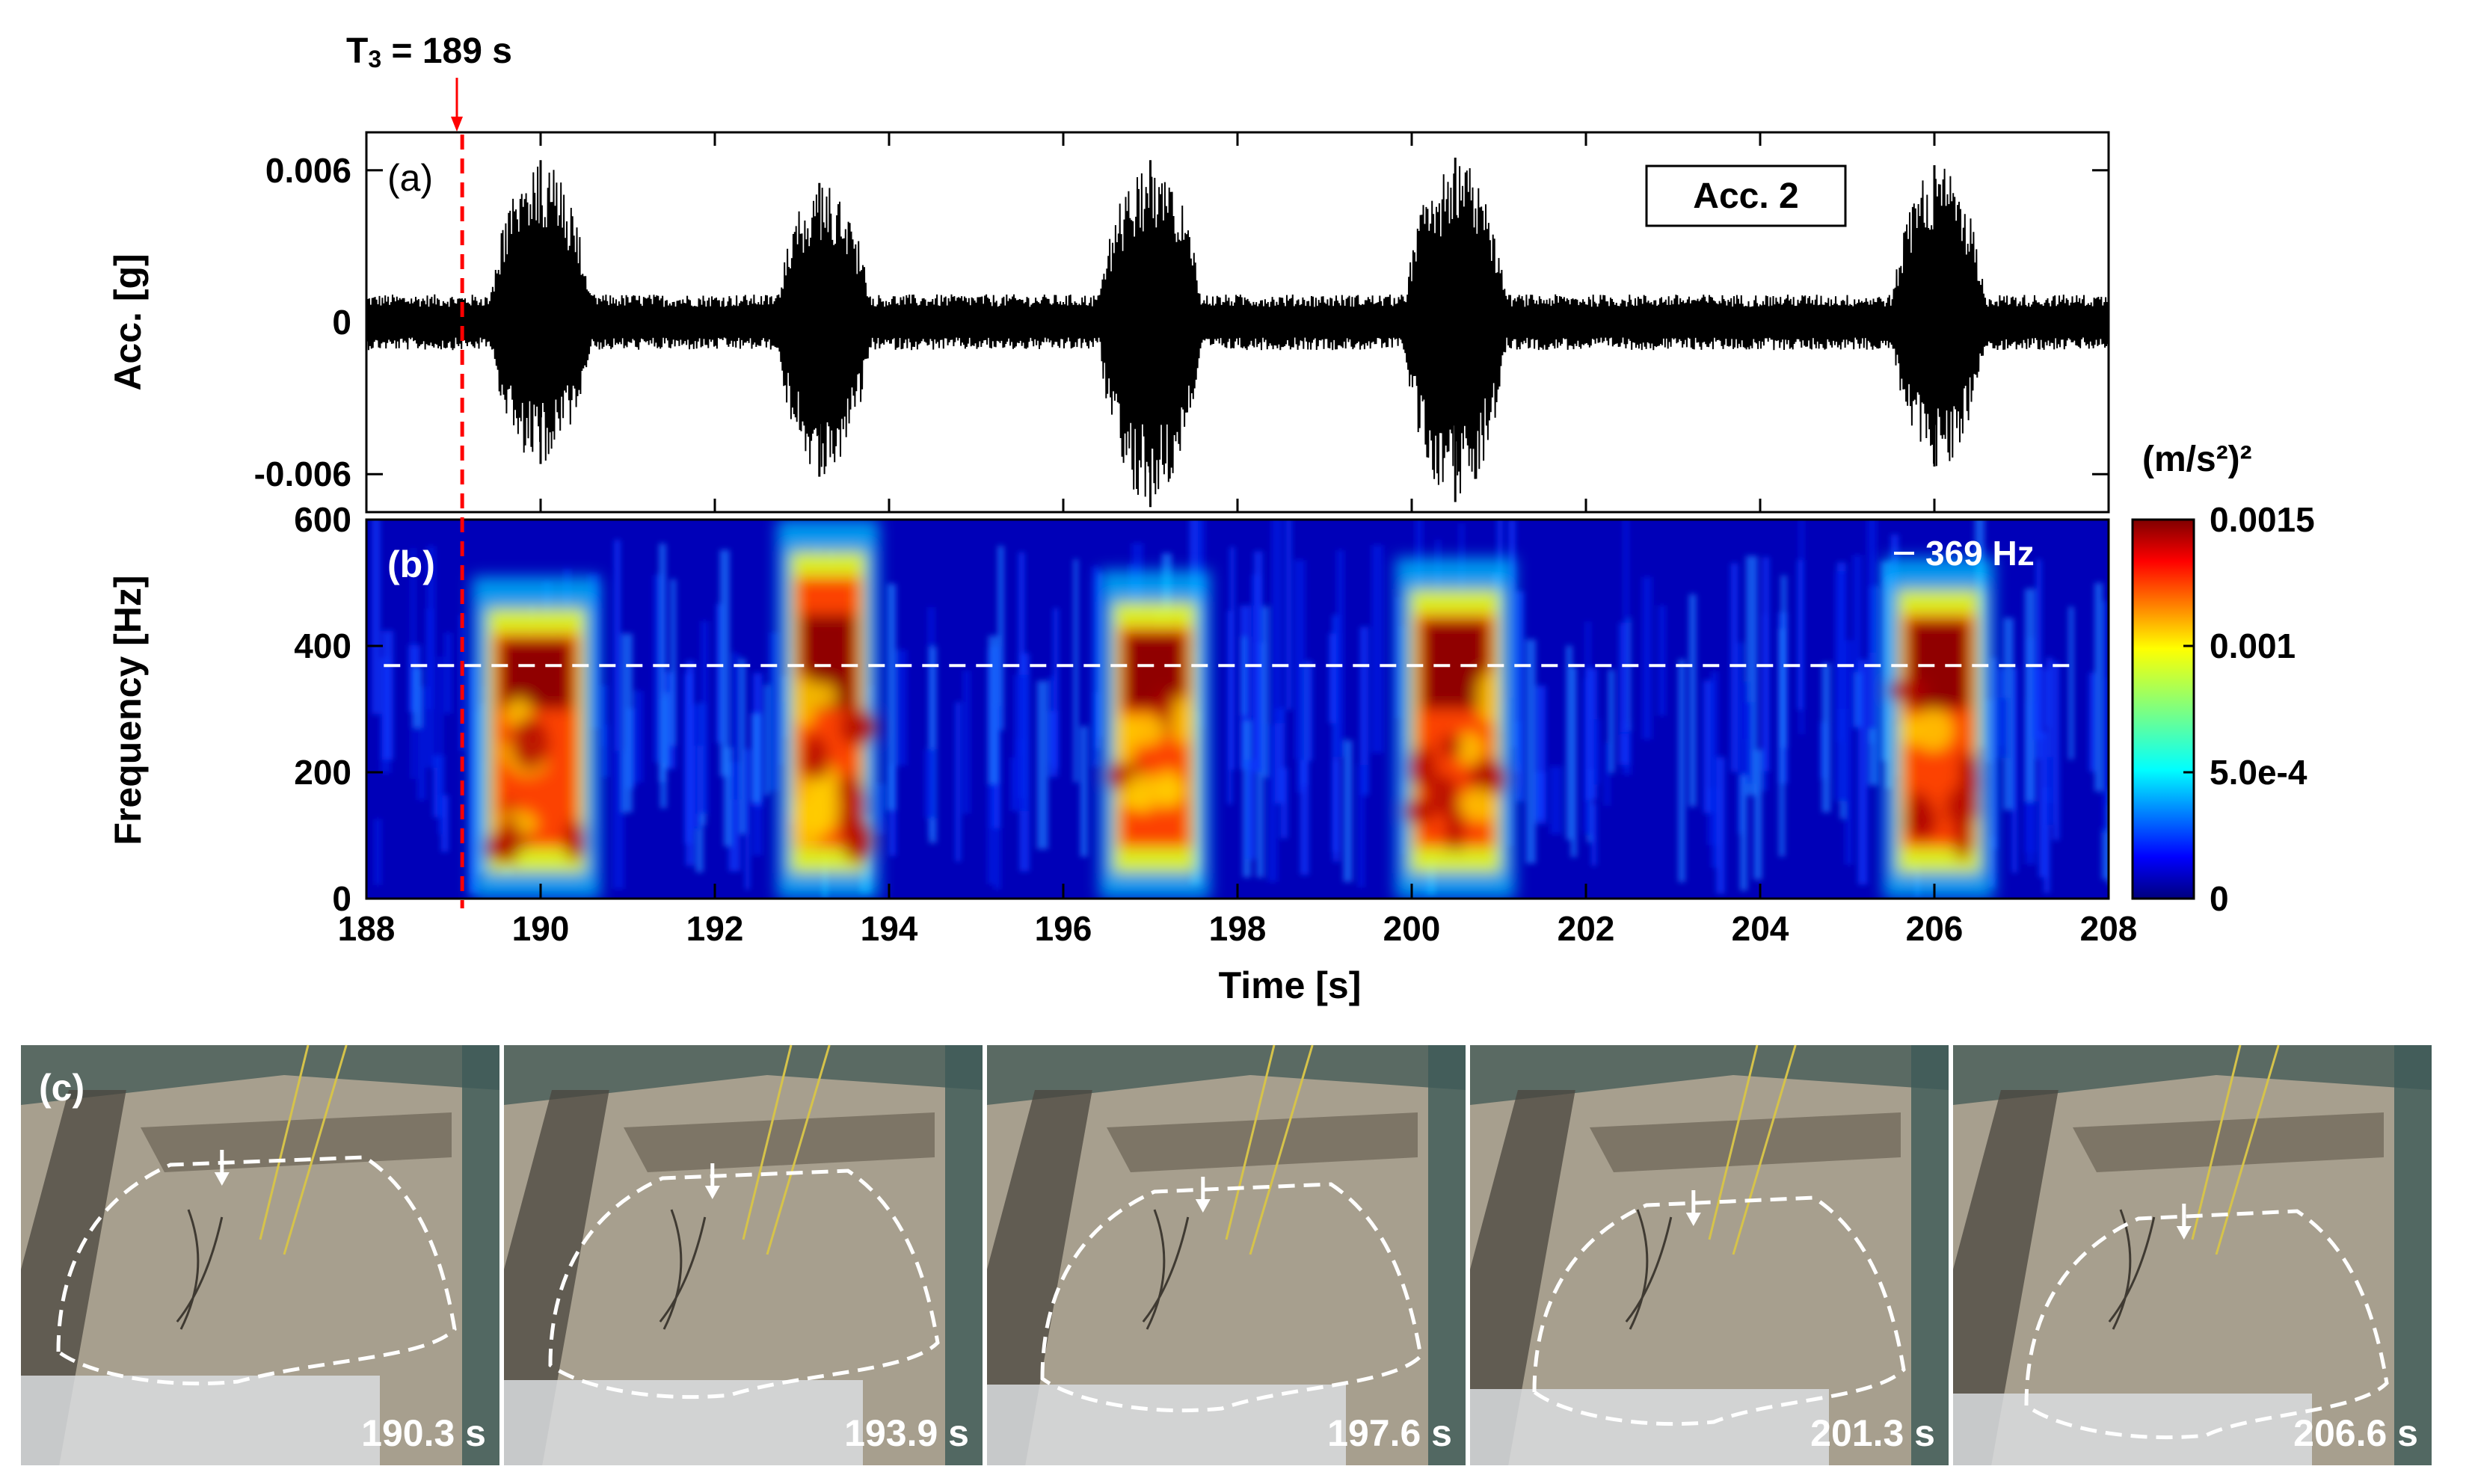  What do you see at coordinates (2132, 1429) in the screenshot?
I see `water` at bounding box center [2132, 1429].